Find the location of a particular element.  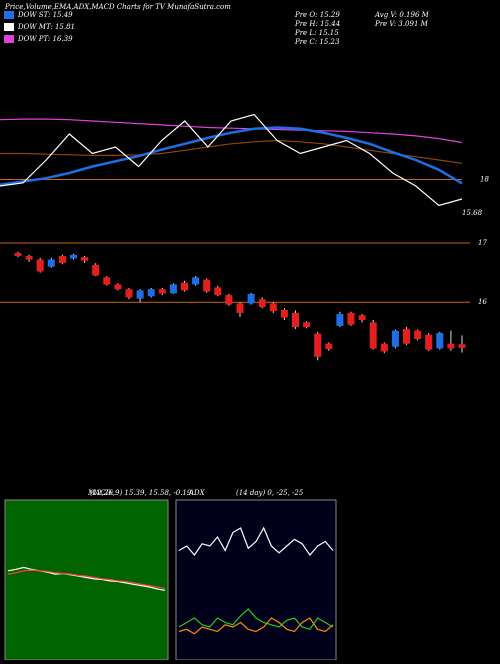

info-text: Pre O: 15.29 is located at coordinates (317, 15).